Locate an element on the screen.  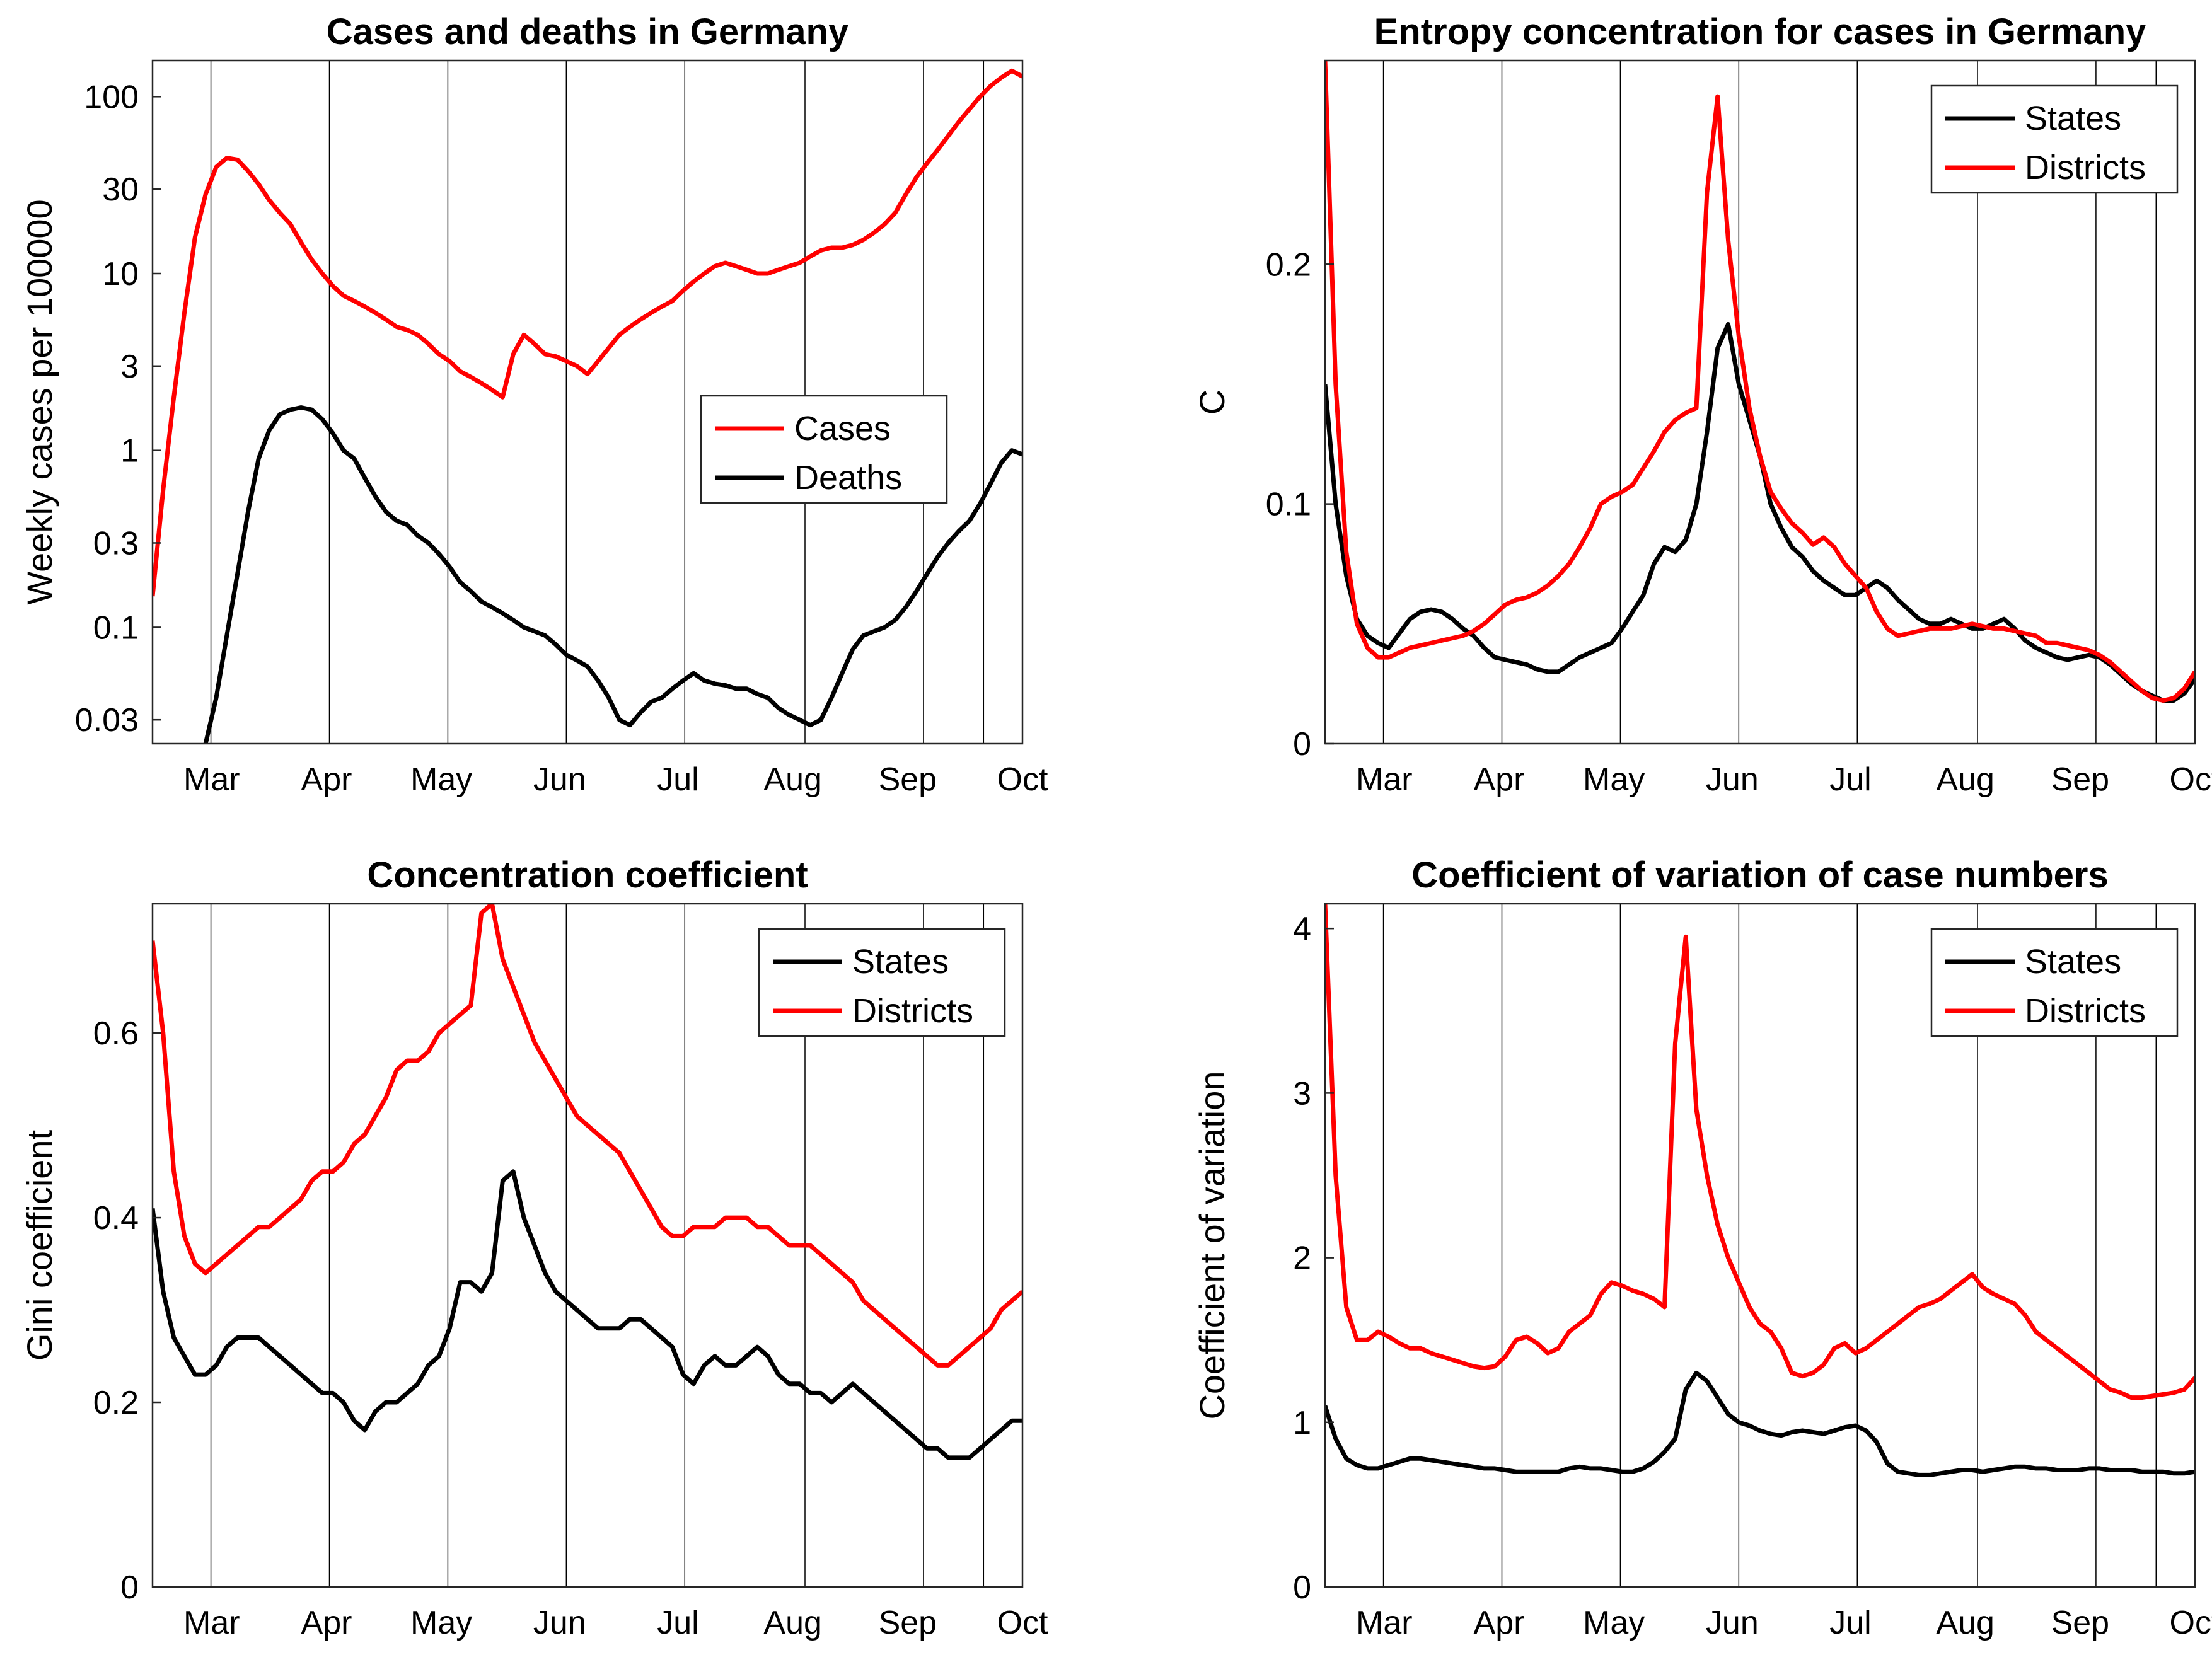
y-tick-label: 0.4 is located at coordinates (116, 1218).